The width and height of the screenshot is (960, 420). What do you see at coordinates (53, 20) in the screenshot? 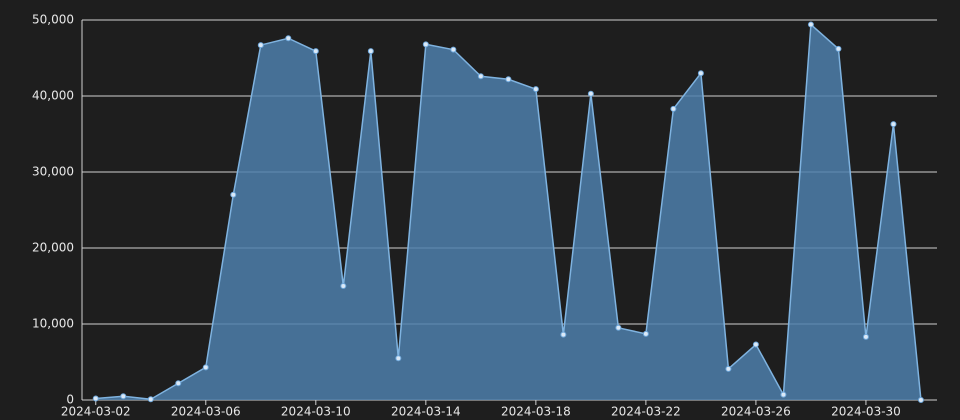
I see `y-tick-label: 50,000` at bounding box center [53, 20].